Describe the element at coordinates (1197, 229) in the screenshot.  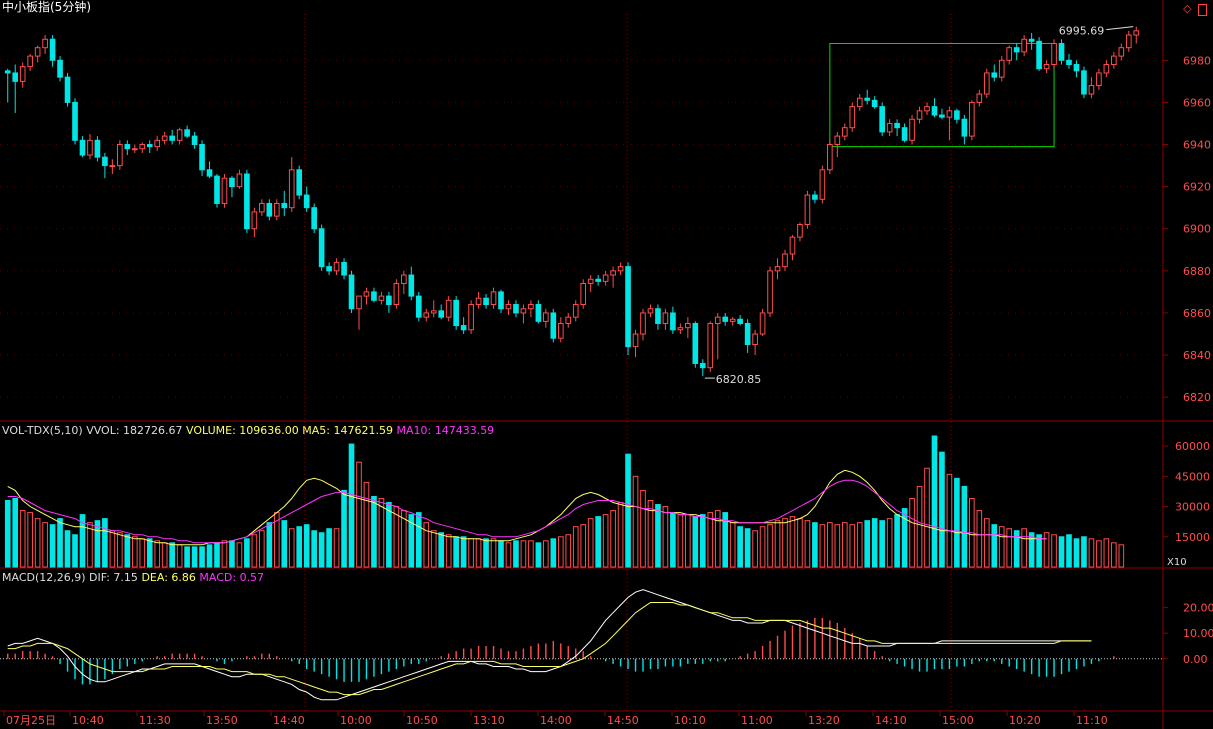
I see `price-axis-label: 6900` at that location.